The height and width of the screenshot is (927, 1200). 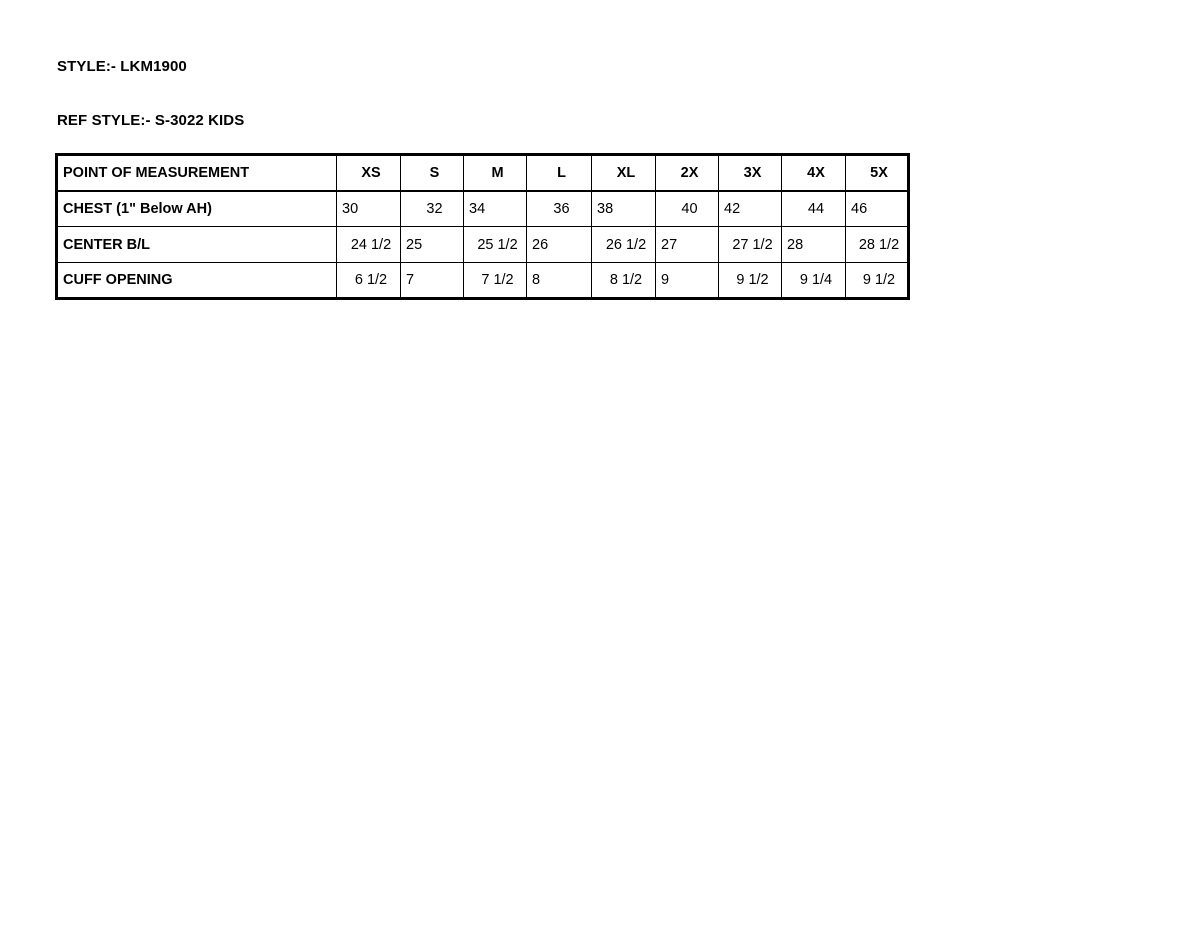 I want to click on row-label-cuff-opening: CUFF OPENING, so click(x=196, y=281).